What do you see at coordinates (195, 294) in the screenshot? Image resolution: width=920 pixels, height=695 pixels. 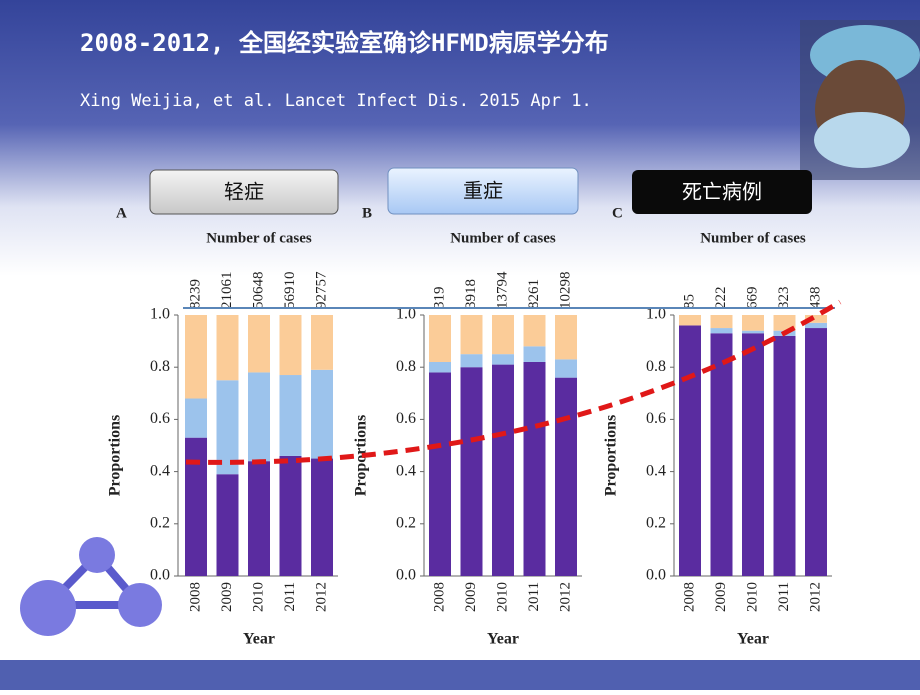 I see `case-count: 8239` at bounding box center [195, 294].